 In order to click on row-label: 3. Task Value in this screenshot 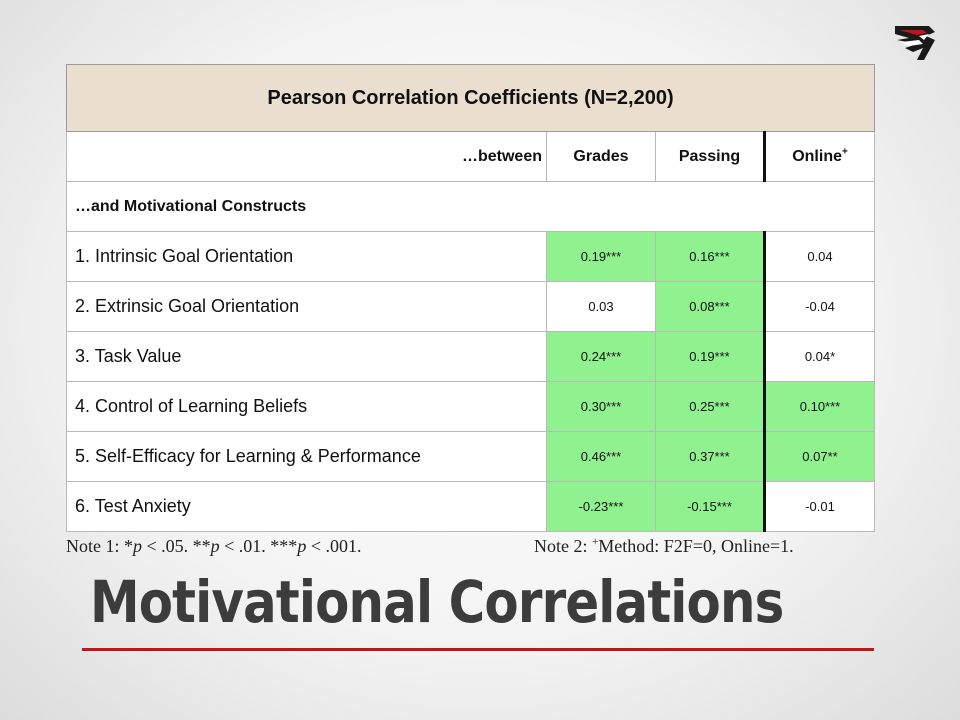, I will do `click(306, 356)`.